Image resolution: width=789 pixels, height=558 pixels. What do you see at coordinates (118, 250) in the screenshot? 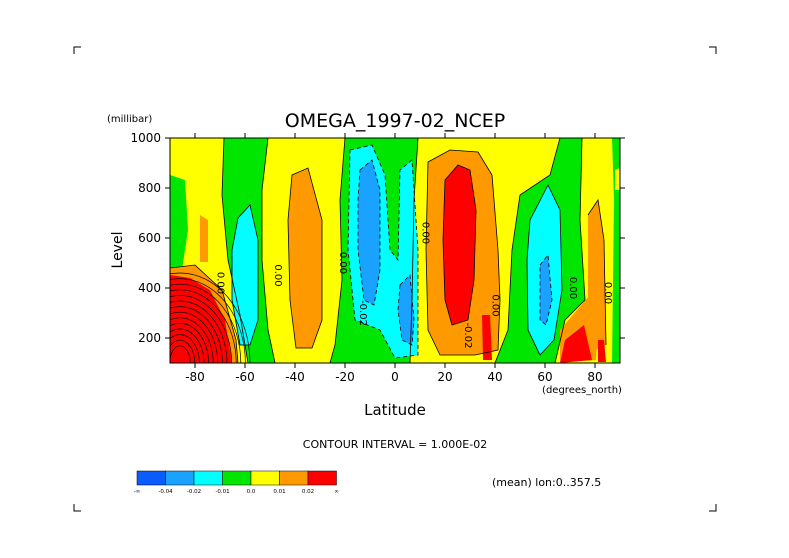
I see `y-axis-label: Level` at bounding box center [118, 250].